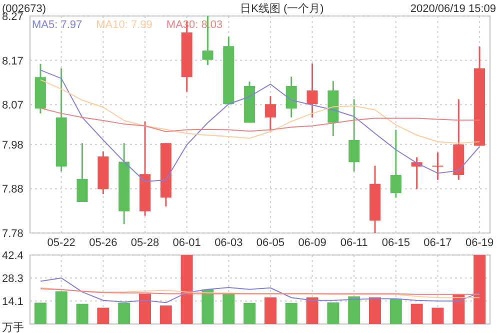  Describe the element at coordinates (438, 243) in the screenshot. I see `x-tick-label: 06-17` at that location.